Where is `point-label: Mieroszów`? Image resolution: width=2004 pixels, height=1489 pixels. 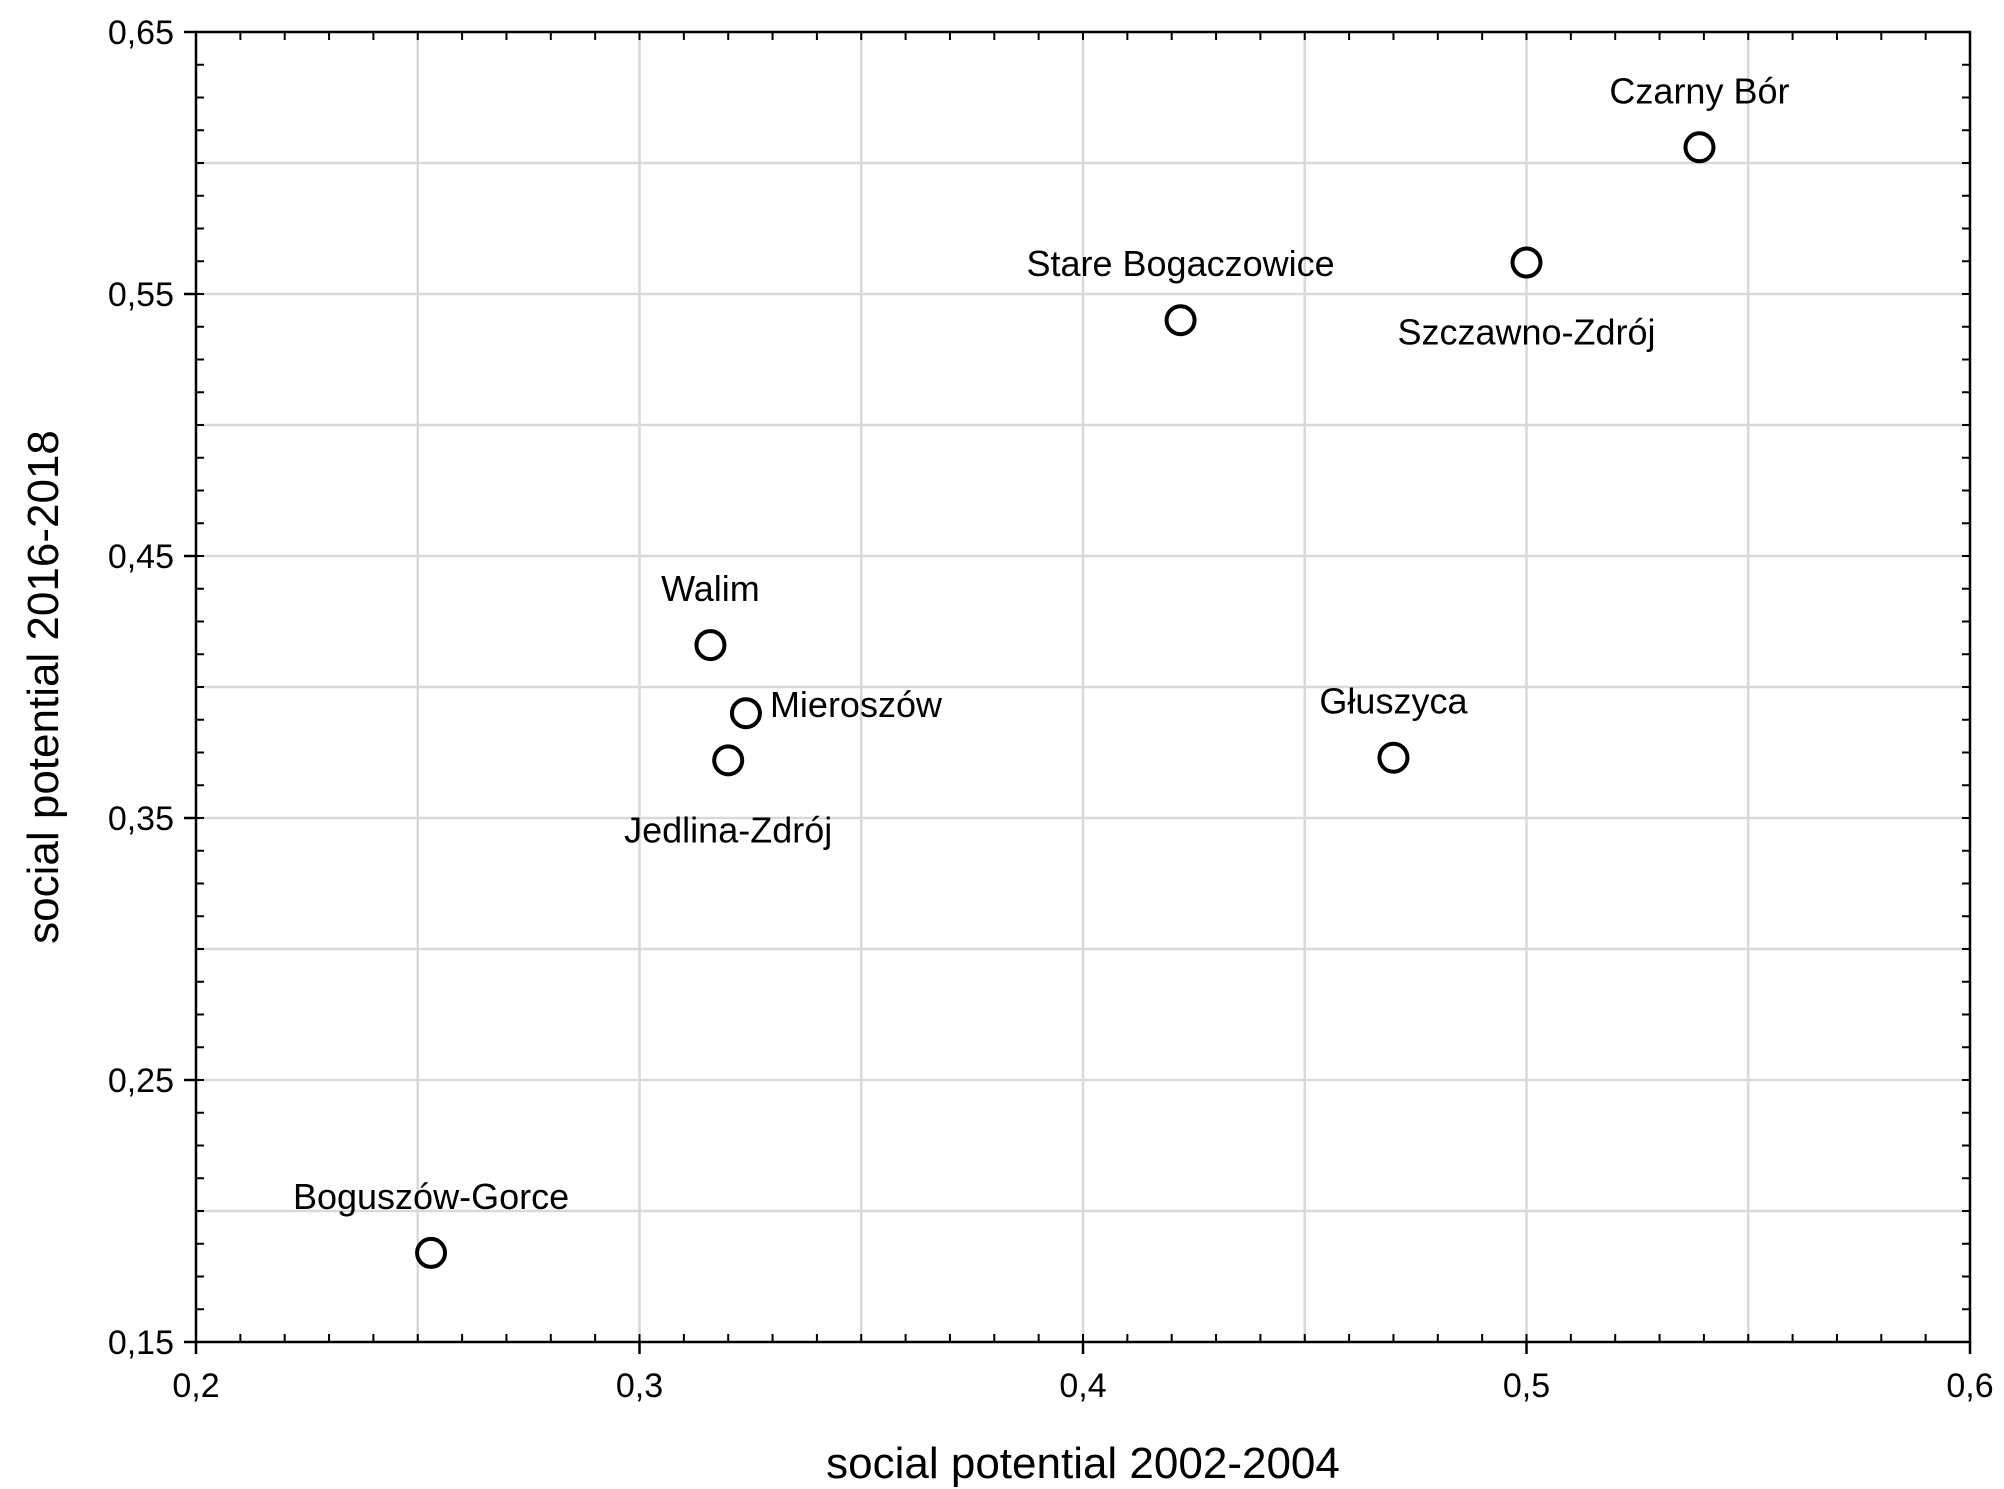 point-label: Mieroszów is located at coordinates (856, 704).